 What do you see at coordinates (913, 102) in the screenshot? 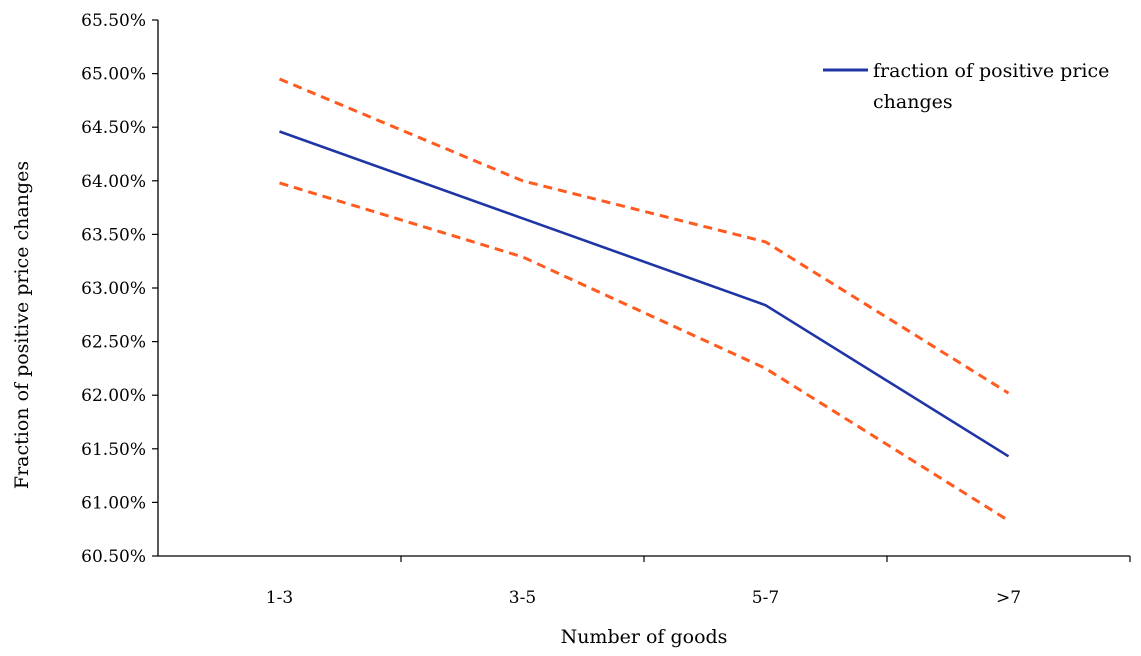
I see `legend-label-line-2: changes` at bounding box center [913, 102].